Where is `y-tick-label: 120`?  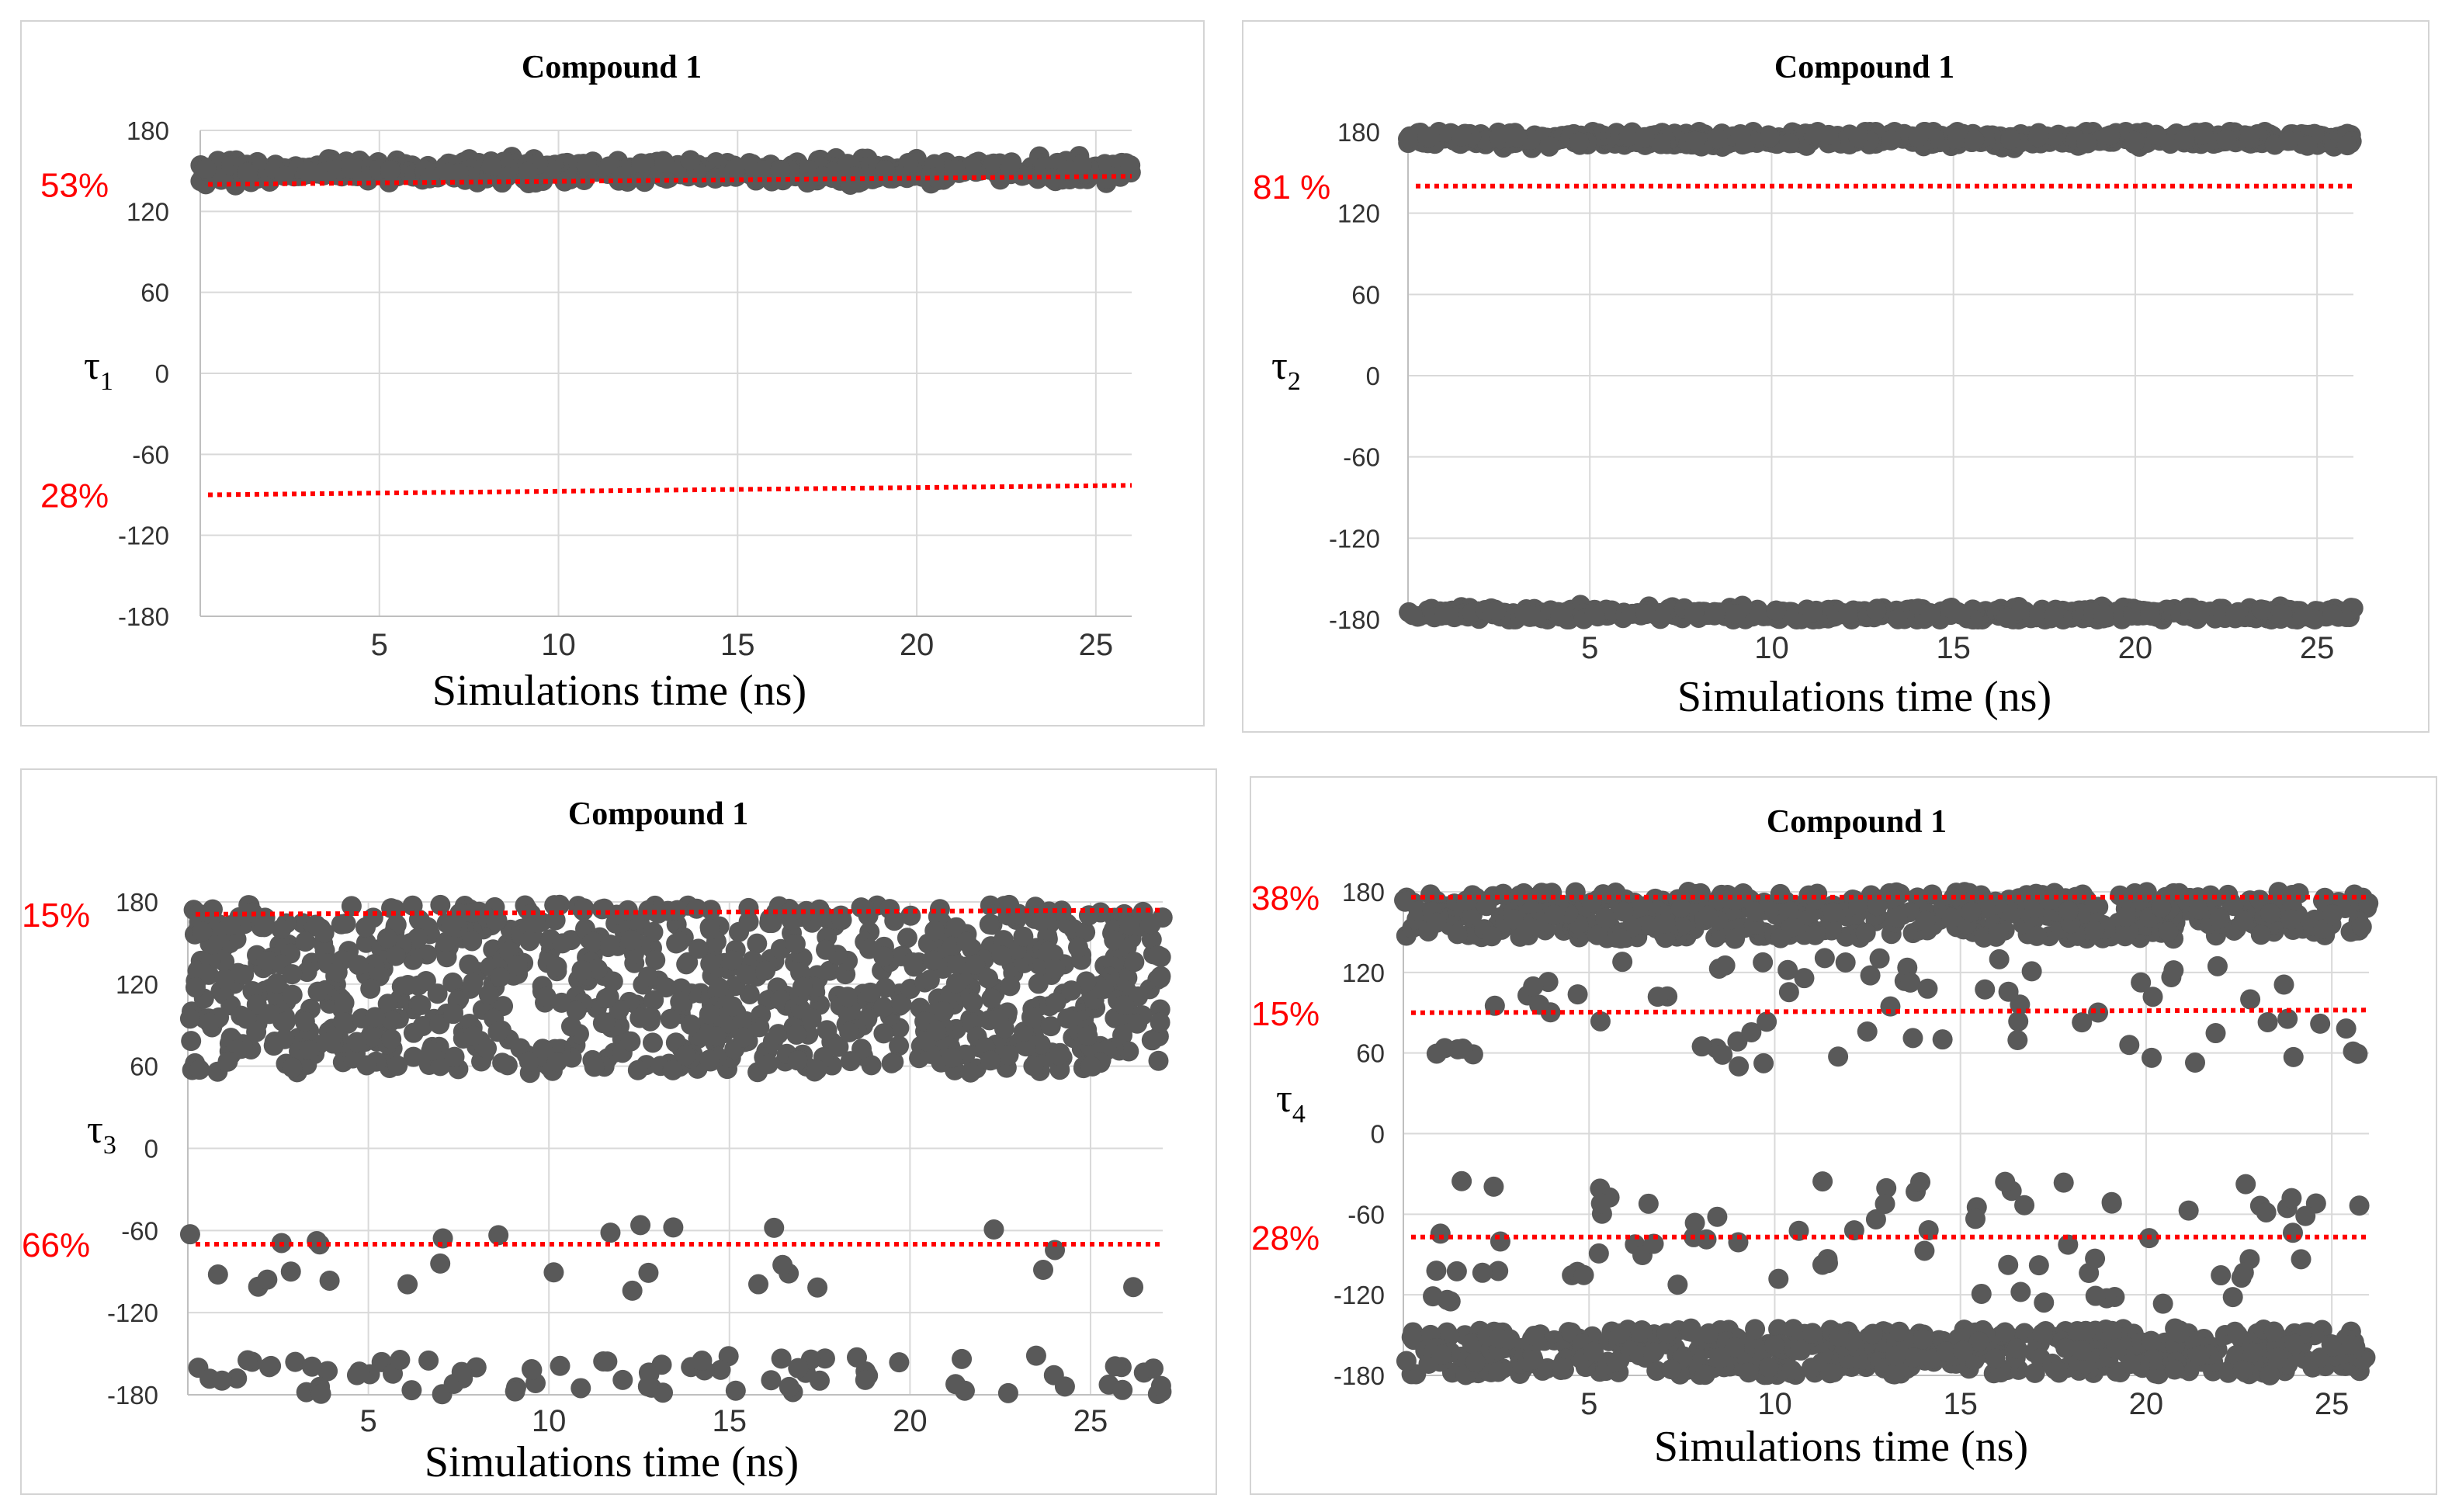 y-tick-label: 120 is located at coordinates (1363, 973).